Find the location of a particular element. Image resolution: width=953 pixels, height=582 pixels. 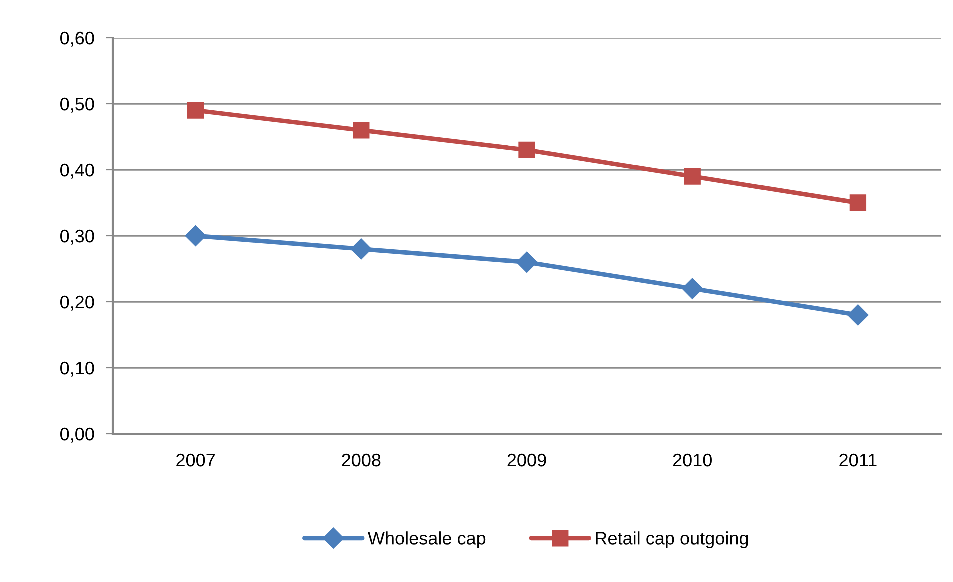

y-tick-label: 0,10 is located at coordinates (77, 369).